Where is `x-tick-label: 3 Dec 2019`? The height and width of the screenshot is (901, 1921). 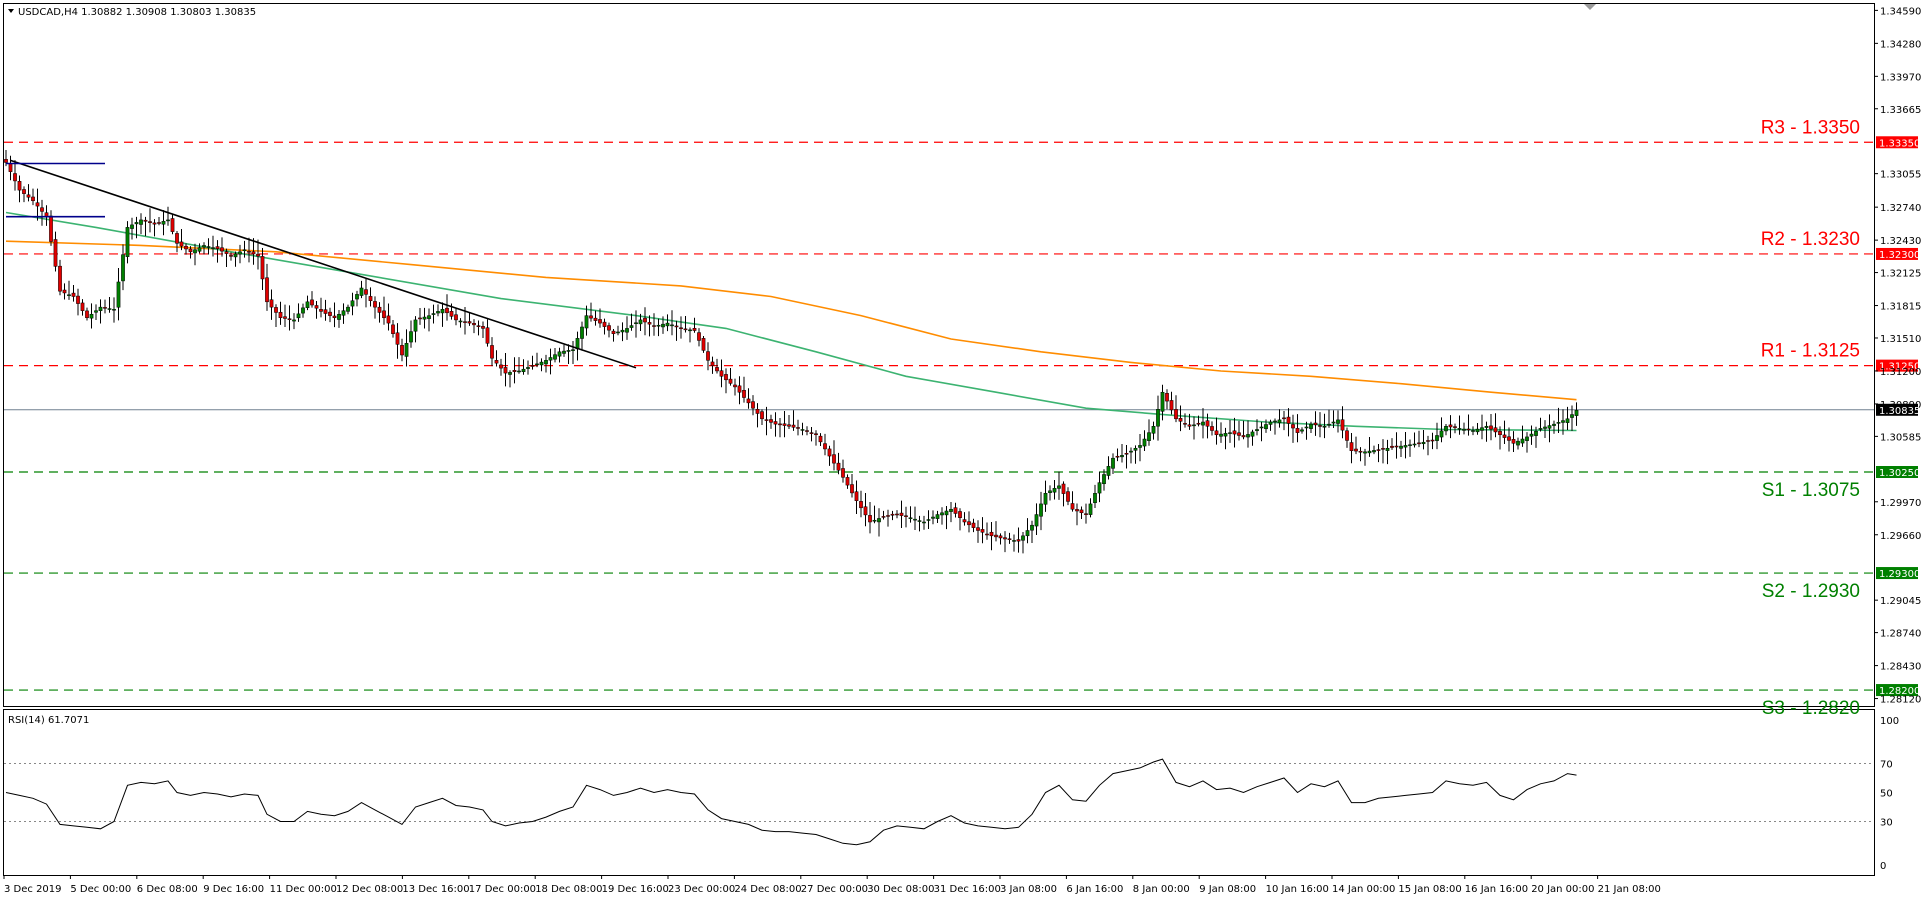 x-tick-label: 3 Dec 2019 is located at coordinates (33, 889).